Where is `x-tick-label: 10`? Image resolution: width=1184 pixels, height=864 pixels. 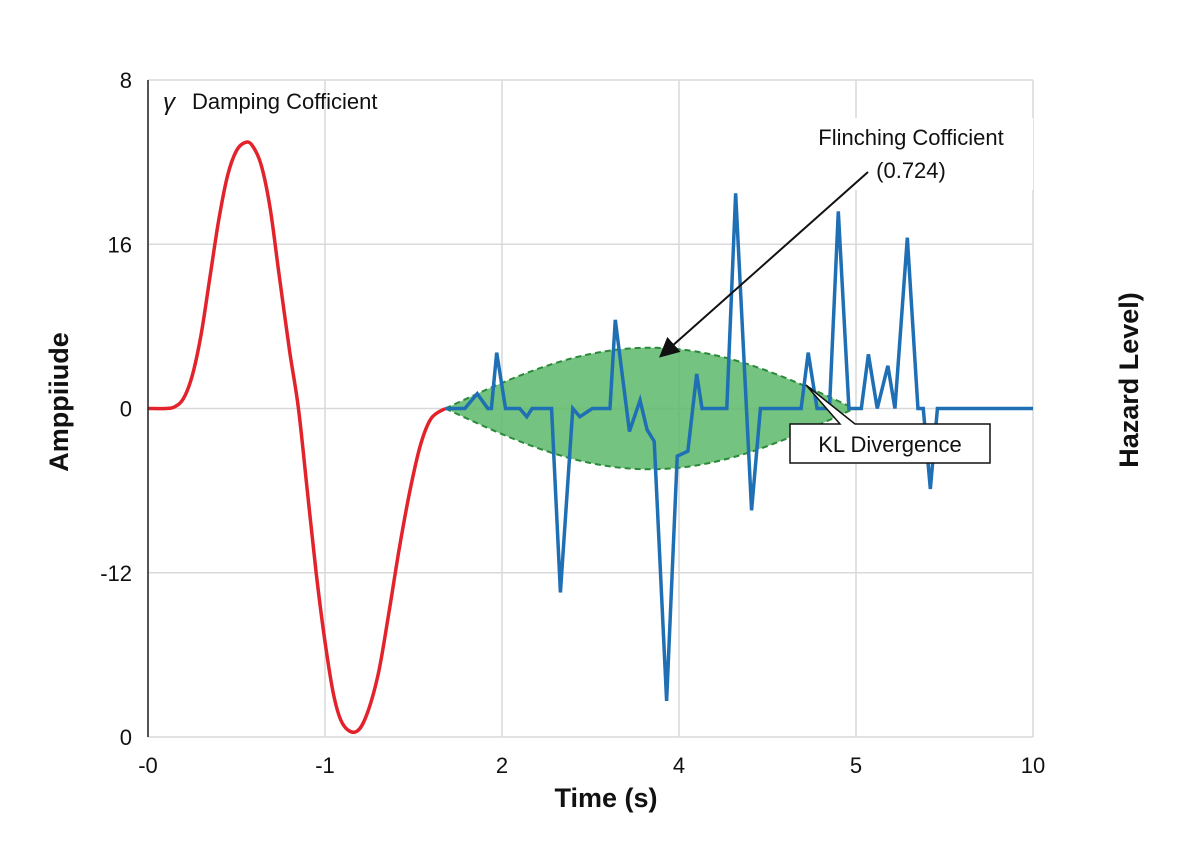
x-tick-label: 10 is located at coordinates (1033, 765).